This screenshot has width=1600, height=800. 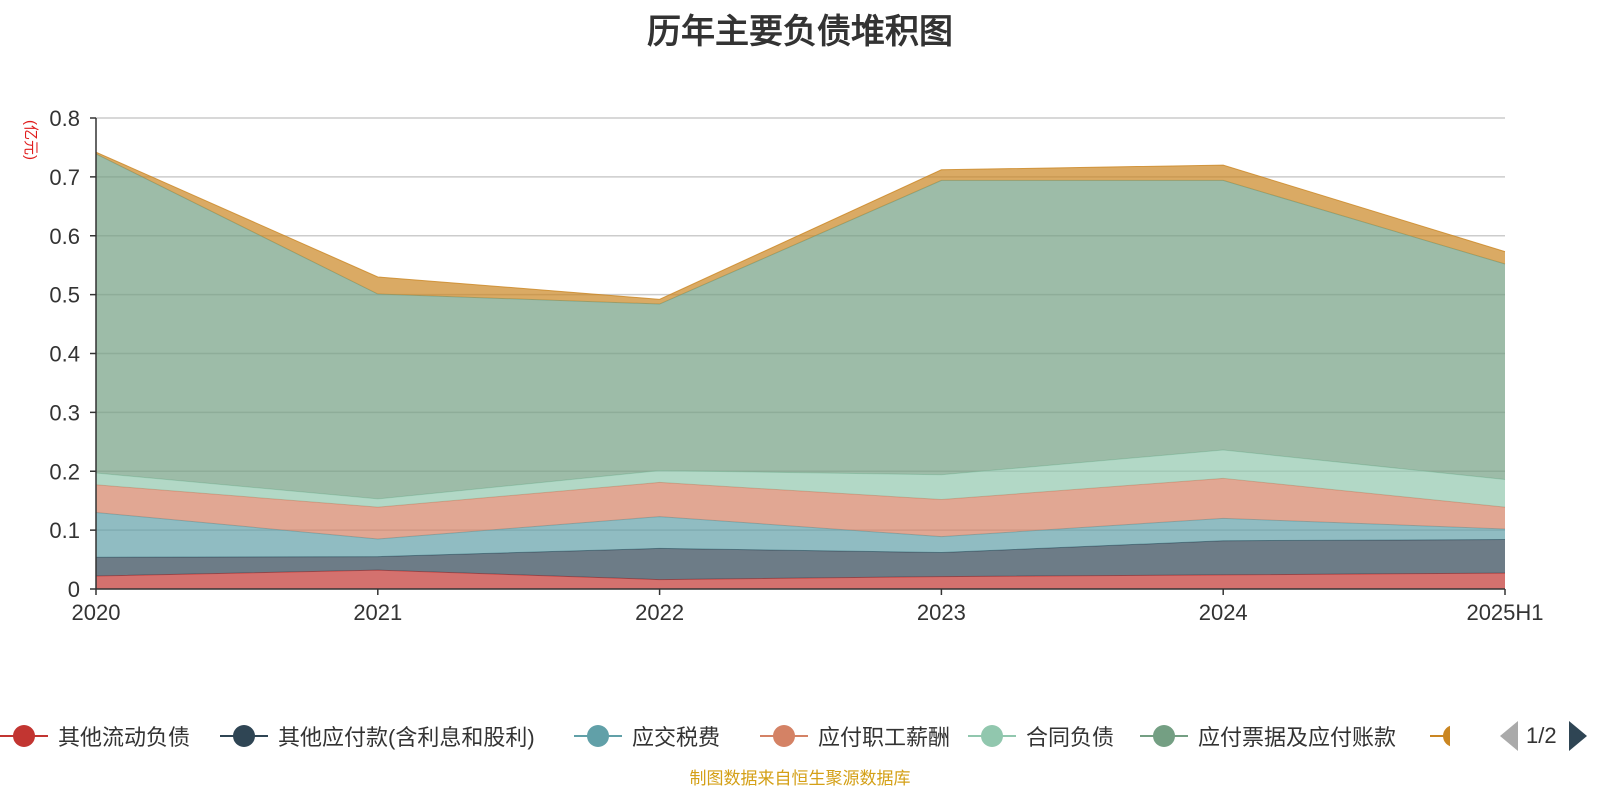 I want to click on legend-label: 合同负债, so click(x=1070, y=737).